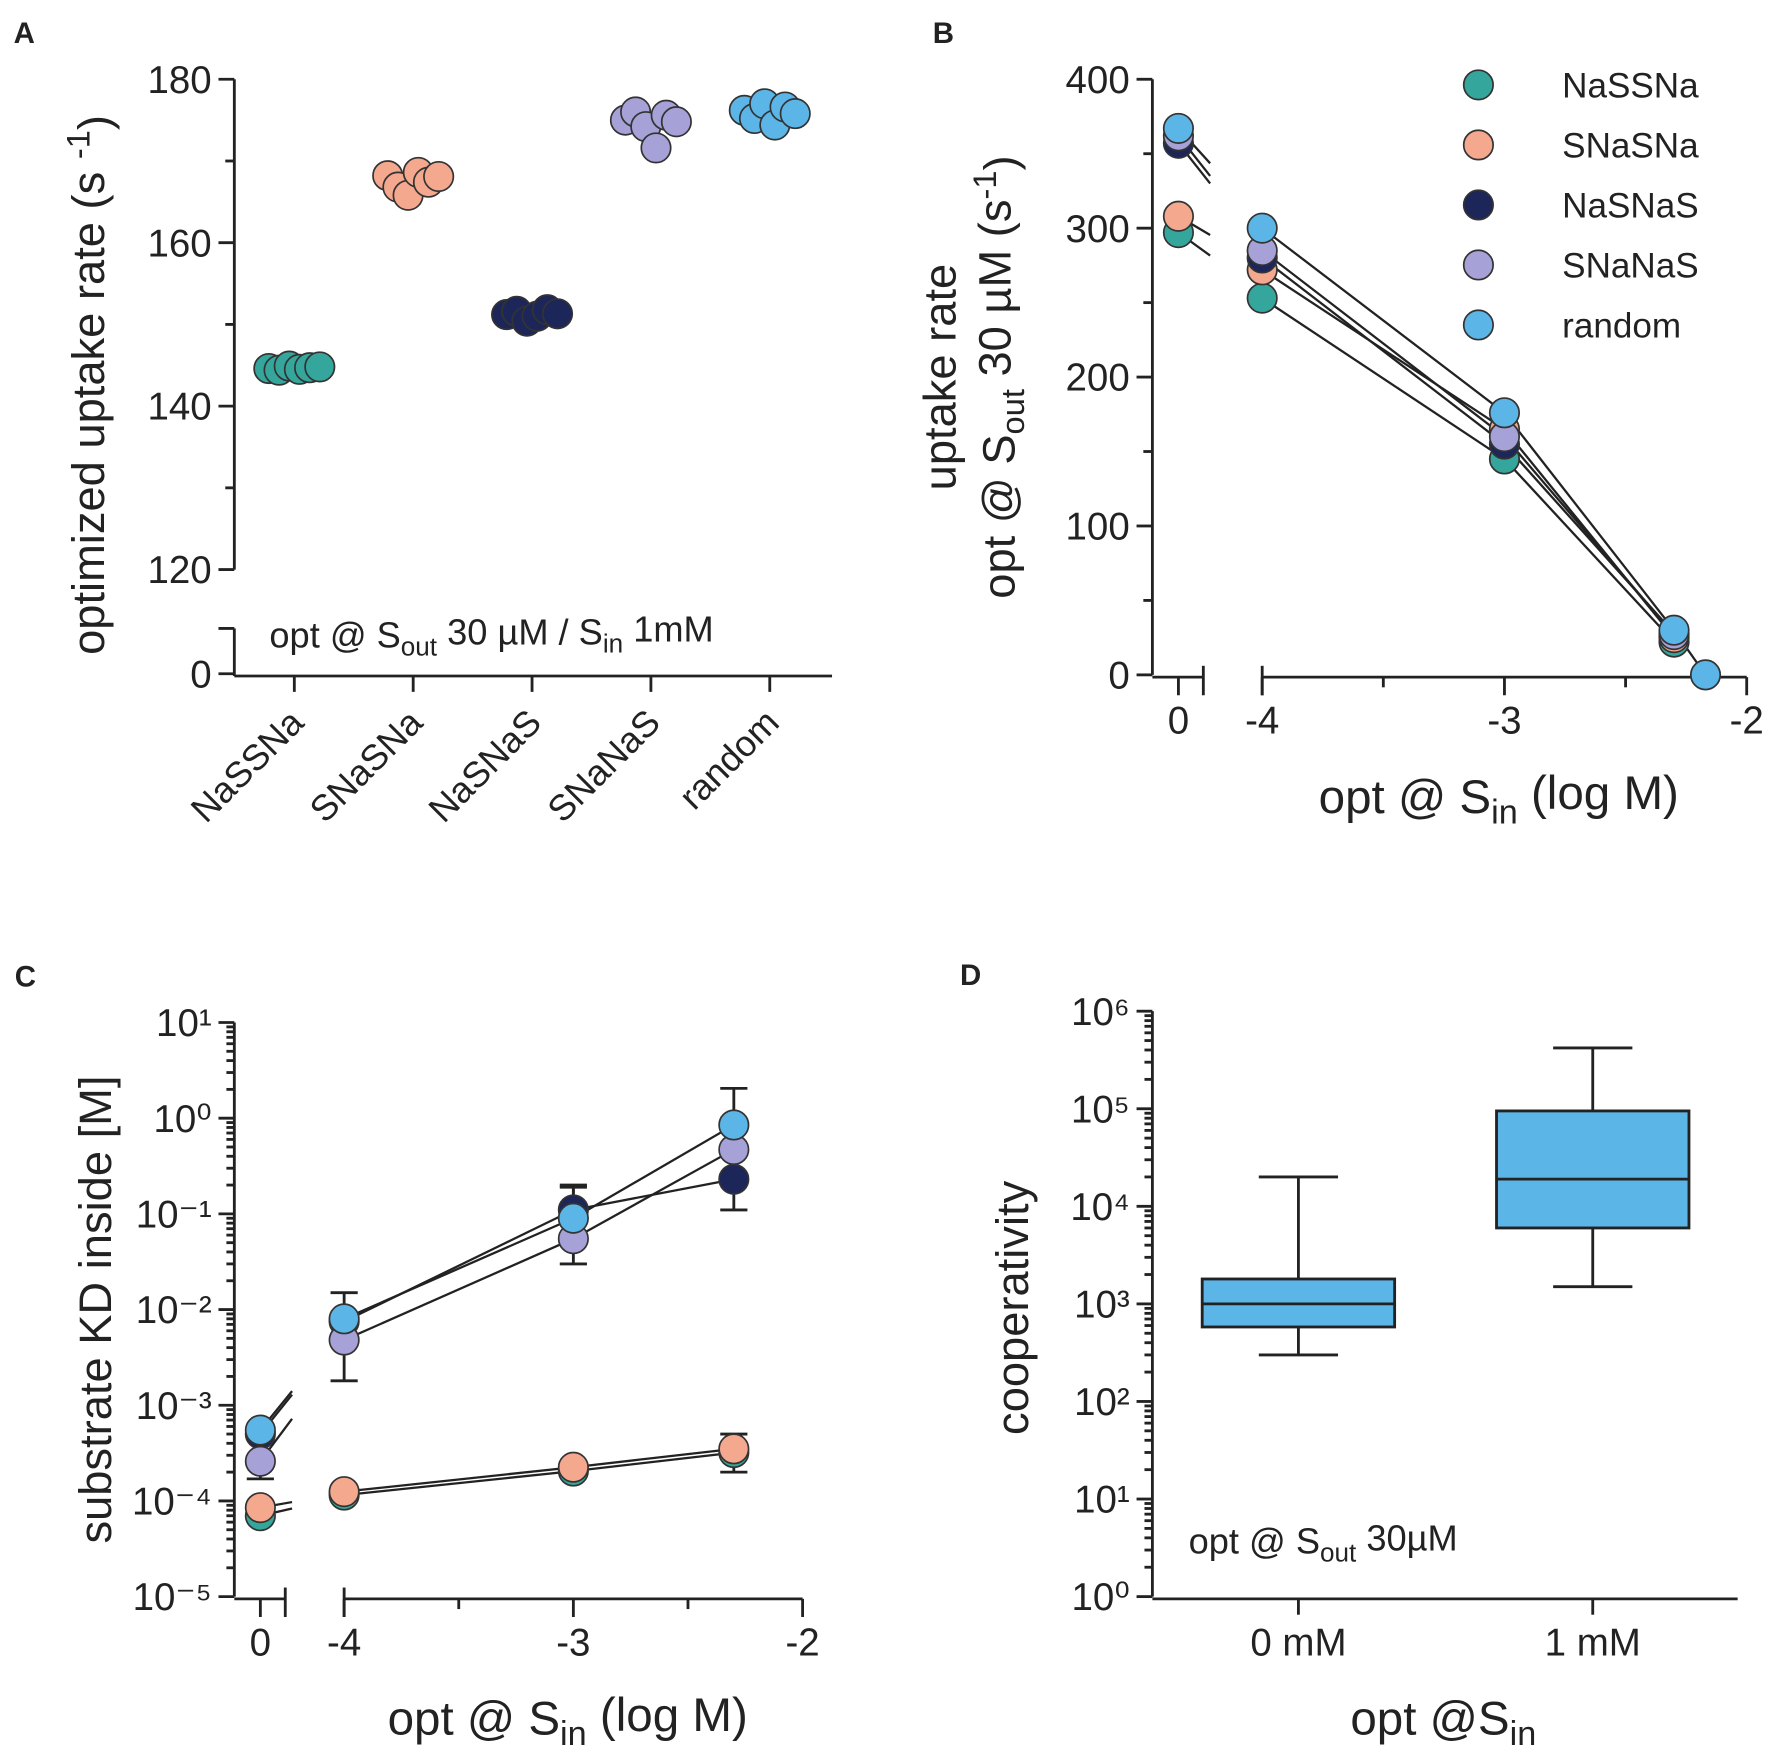  Describe the element at coordinates (603, 765) in the screenshot. I see `x-tick-label: SNaNaS` at that location.